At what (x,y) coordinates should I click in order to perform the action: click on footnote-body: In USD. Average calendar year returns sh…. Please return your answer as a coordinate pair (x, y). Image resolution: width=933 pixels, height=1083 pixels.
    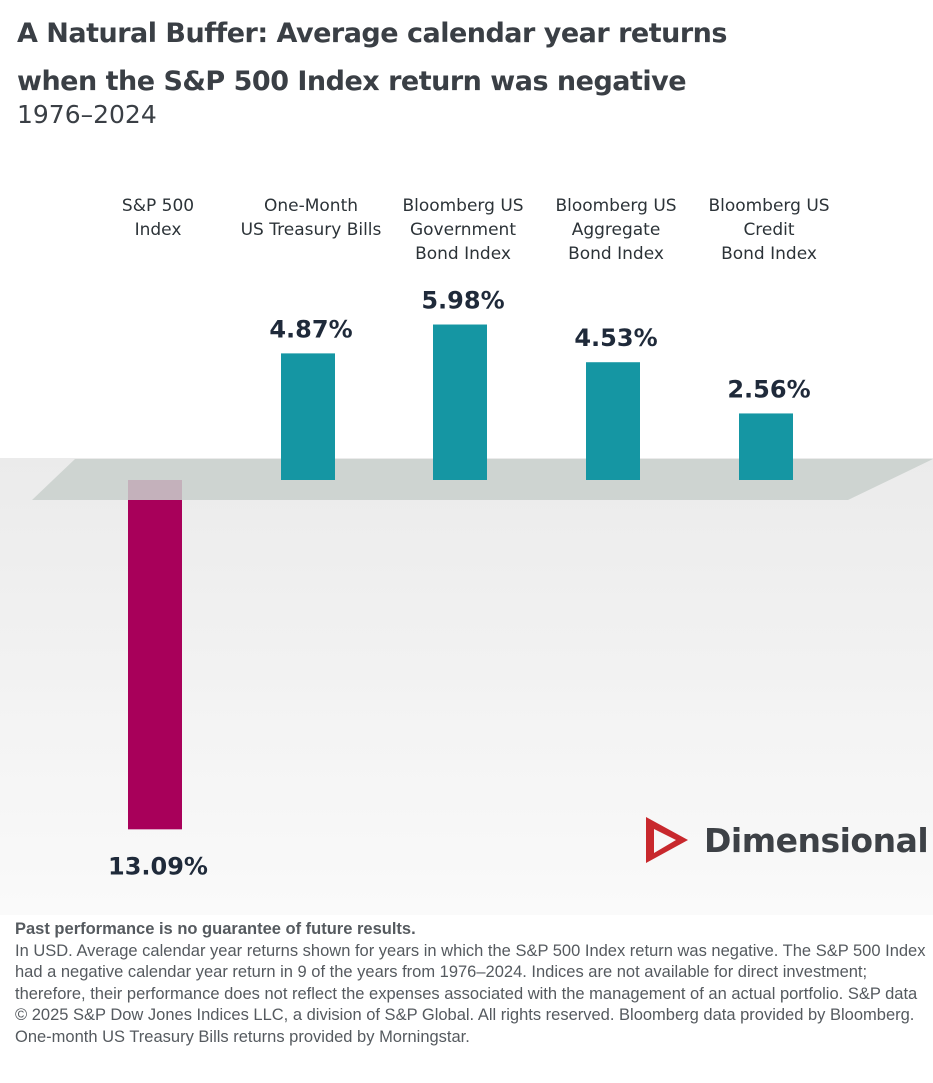
    Looking at the image, I should click on (470, 993).